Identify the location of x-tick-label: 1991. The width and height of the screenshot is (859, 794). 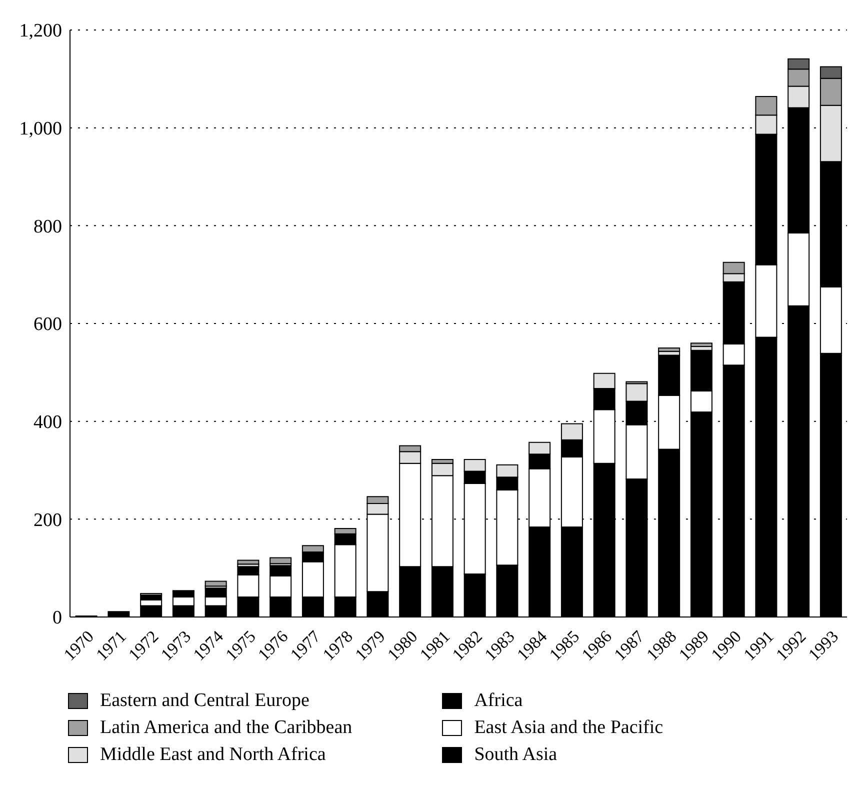
(759, 645).